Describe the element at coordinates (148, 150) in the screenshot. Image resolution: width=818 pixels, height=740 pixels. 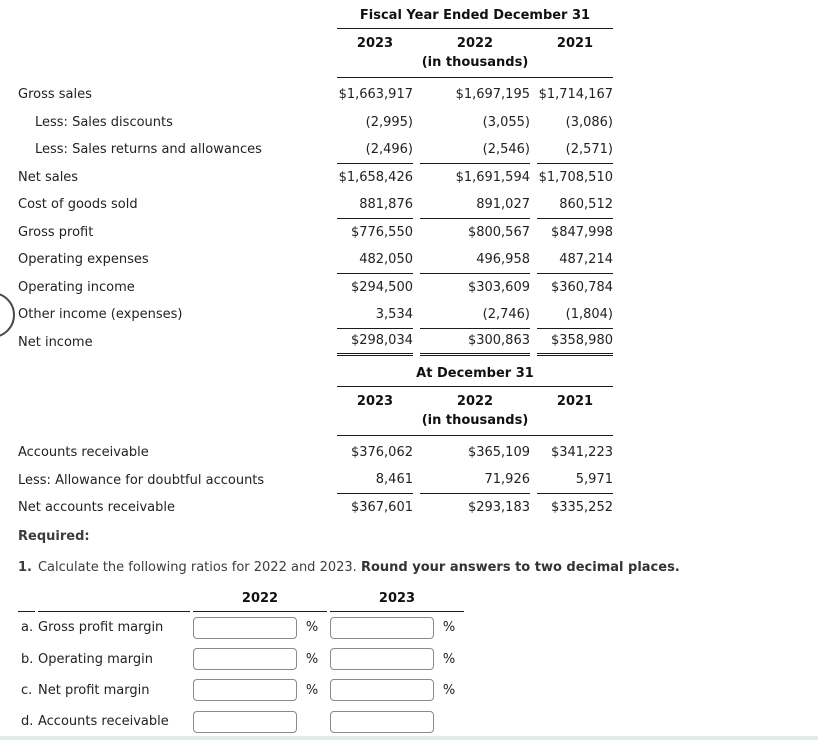
I see `row-label: Less: Sales returns and allowances` at that location.